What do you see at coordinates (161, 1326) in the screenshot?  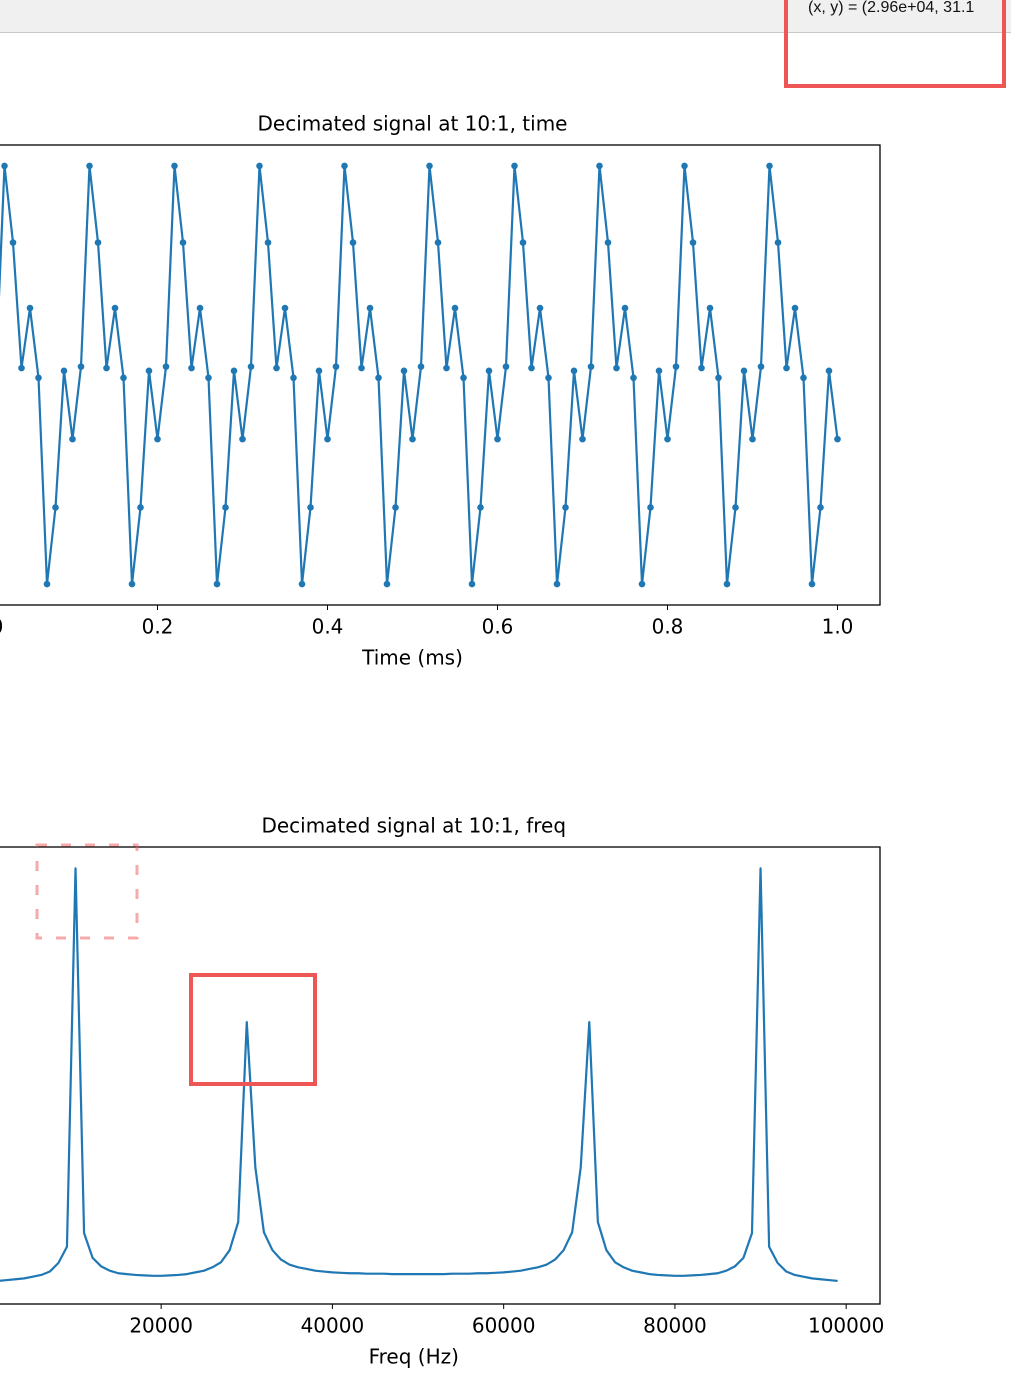 I see `x-tick-label: 20000` at bounding box center [161, 1326].